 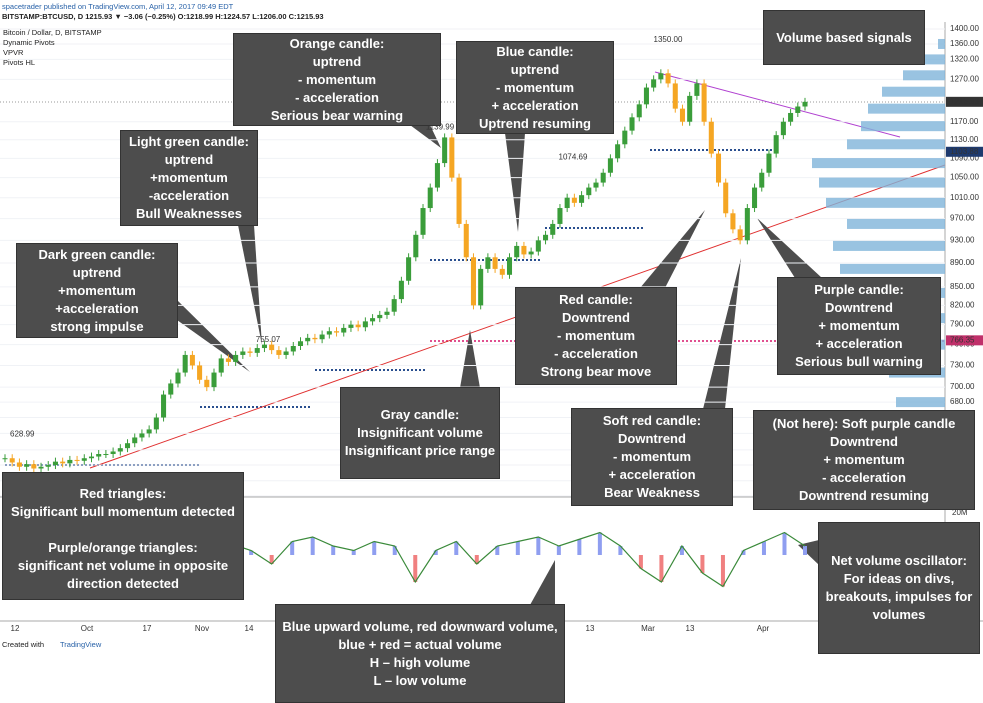 What do you see at coordinates (440, 126) in the screenshot?
I see `price-label: 1139.99` at bounding box center [440, 126].